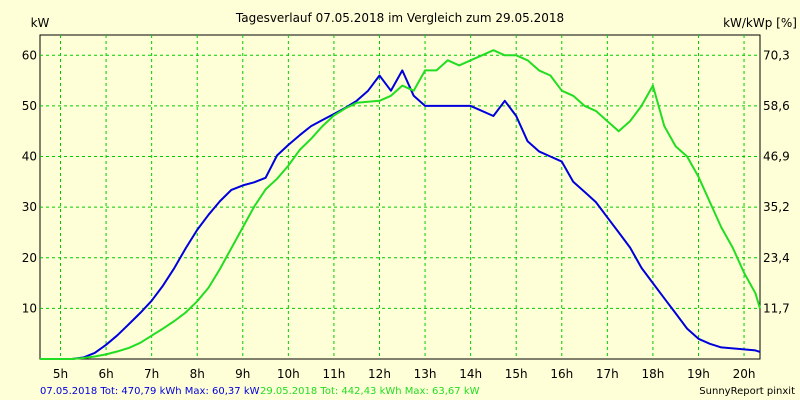  I want to click on x-tick-17h: 17h, so click(607, 374).